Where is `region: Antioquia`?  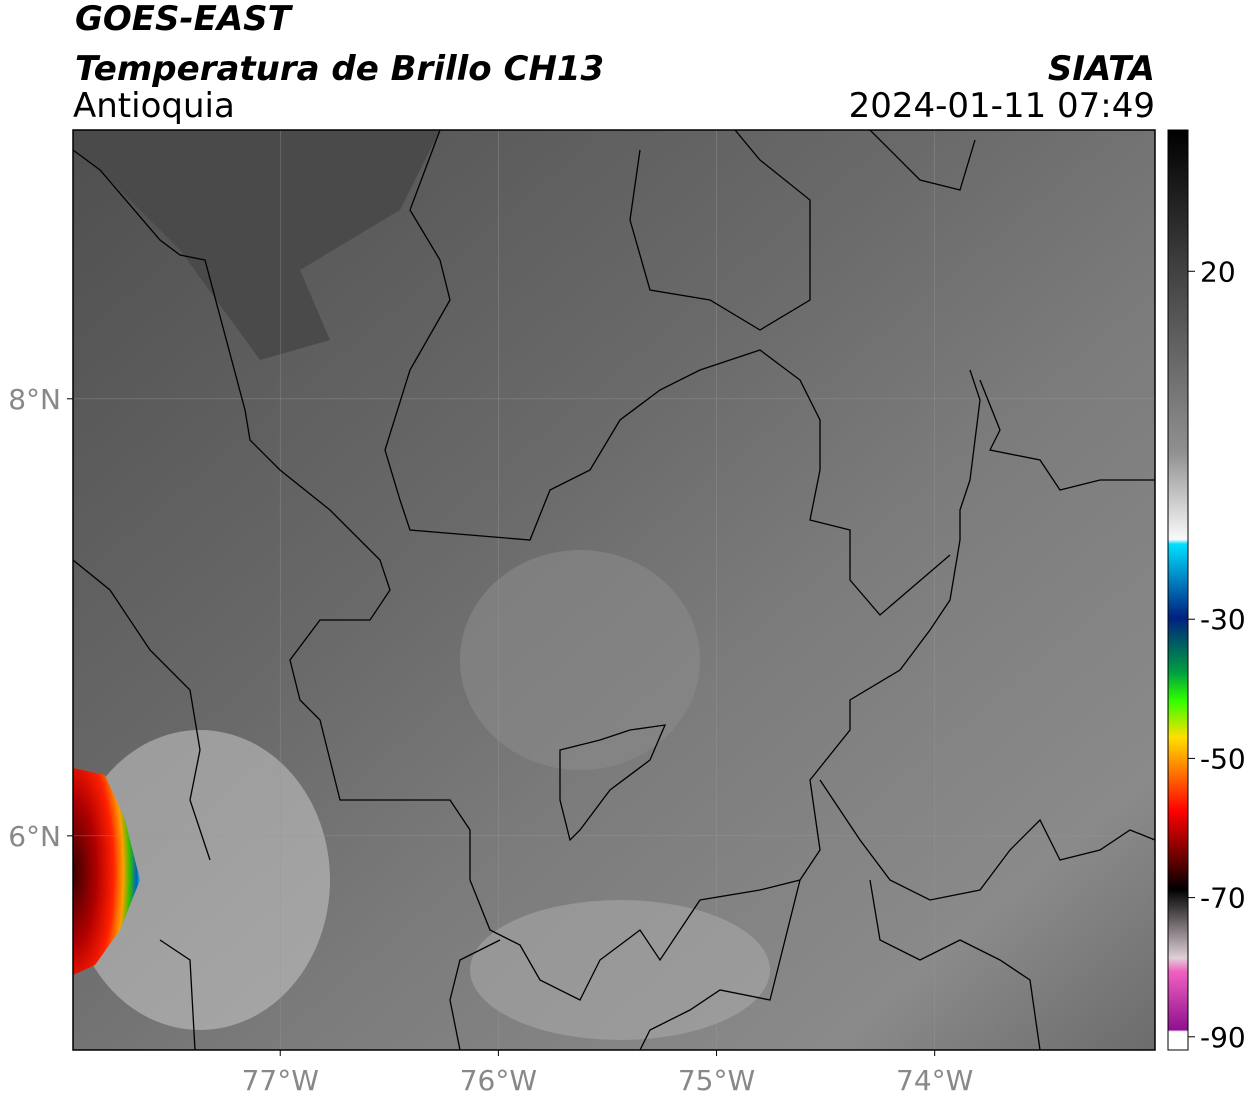 region: Antioquia is located at coordinates (154, 106).